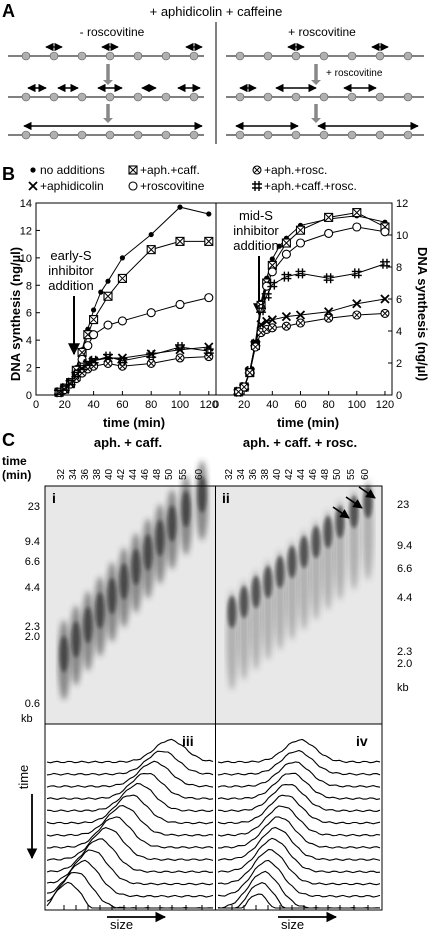 This screenshot has width=433, height=933. Describe the element at coordinates (403, 505) in the screenshot. I see `size-marker: 23` at that location.